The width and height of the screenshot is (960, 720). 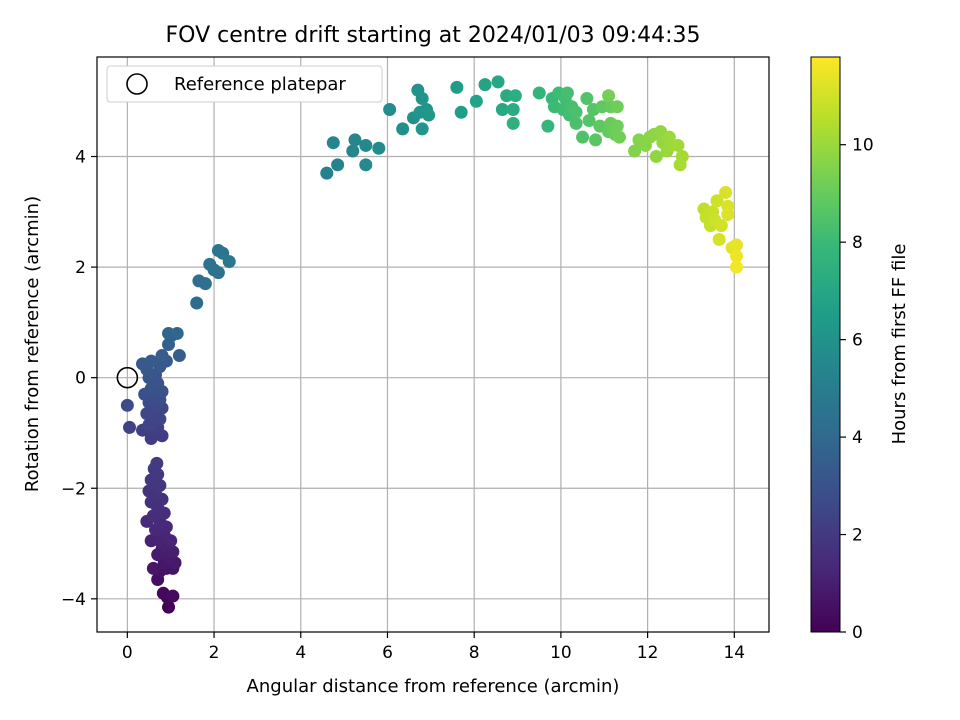 I want to click on colorbar-label: Hours from first FF file, so click(x=899, y=344).